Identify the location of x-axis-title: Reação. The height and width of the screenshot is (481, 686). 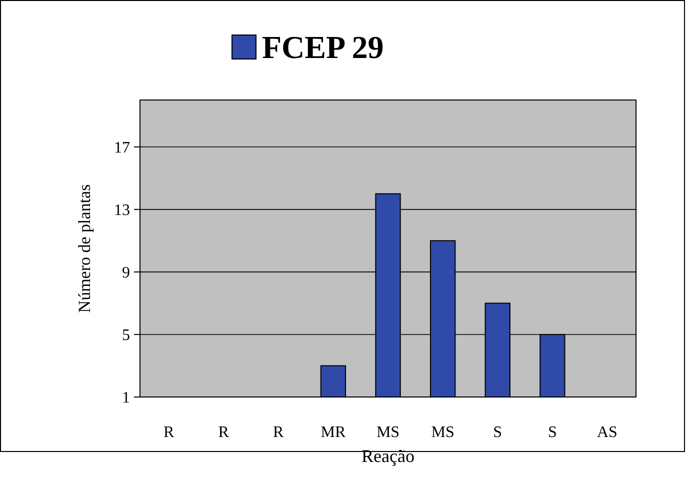
(388, 456).